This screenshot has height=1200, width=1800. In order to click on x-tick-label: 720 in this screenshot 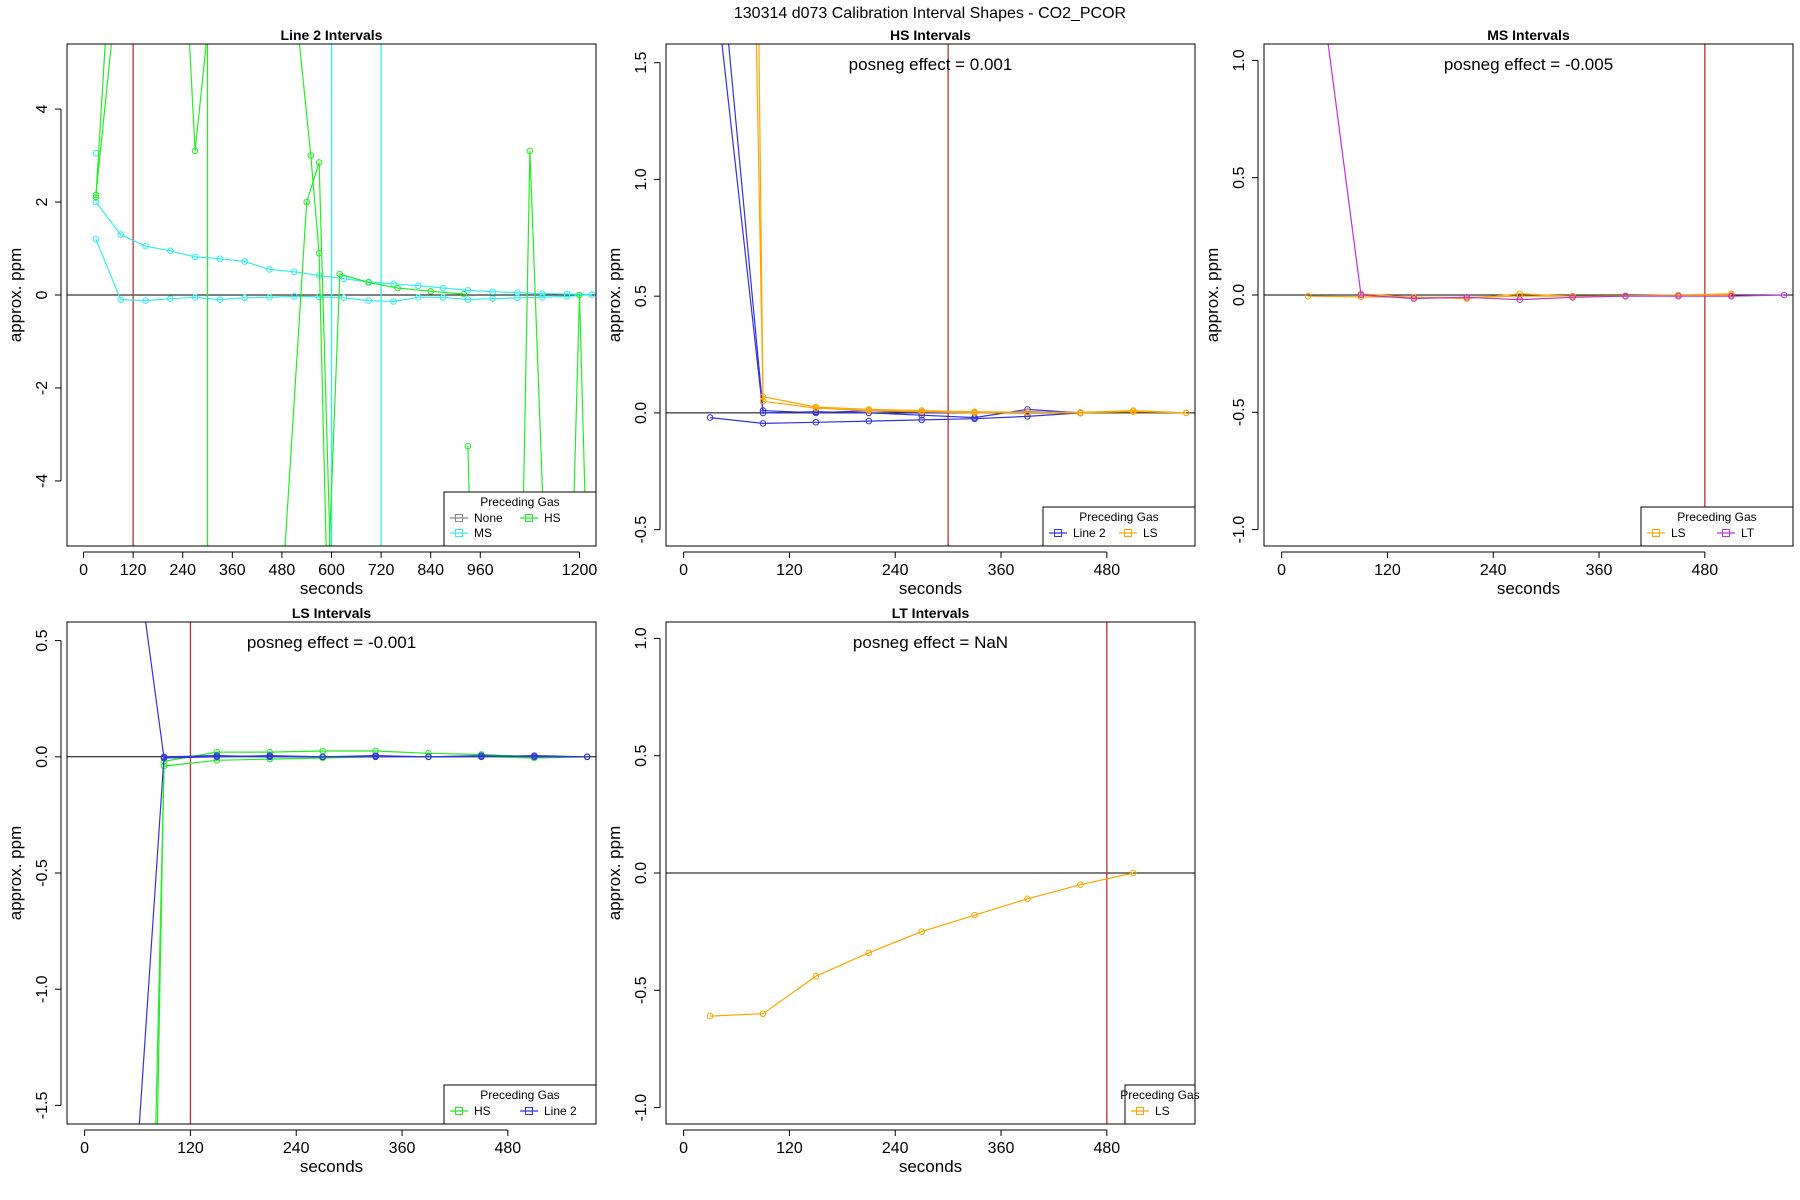, I will do `click(381, 570)`.